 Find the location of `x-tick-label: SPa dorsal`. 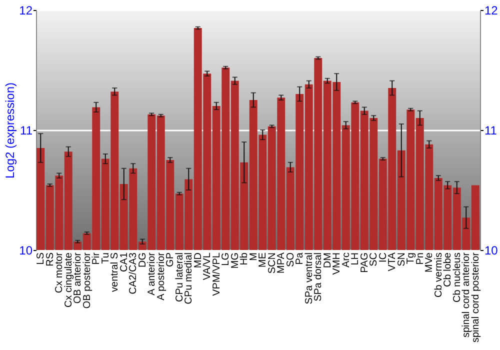

x-tick-label: SPa dorsal is located at coordinates (318, 277).